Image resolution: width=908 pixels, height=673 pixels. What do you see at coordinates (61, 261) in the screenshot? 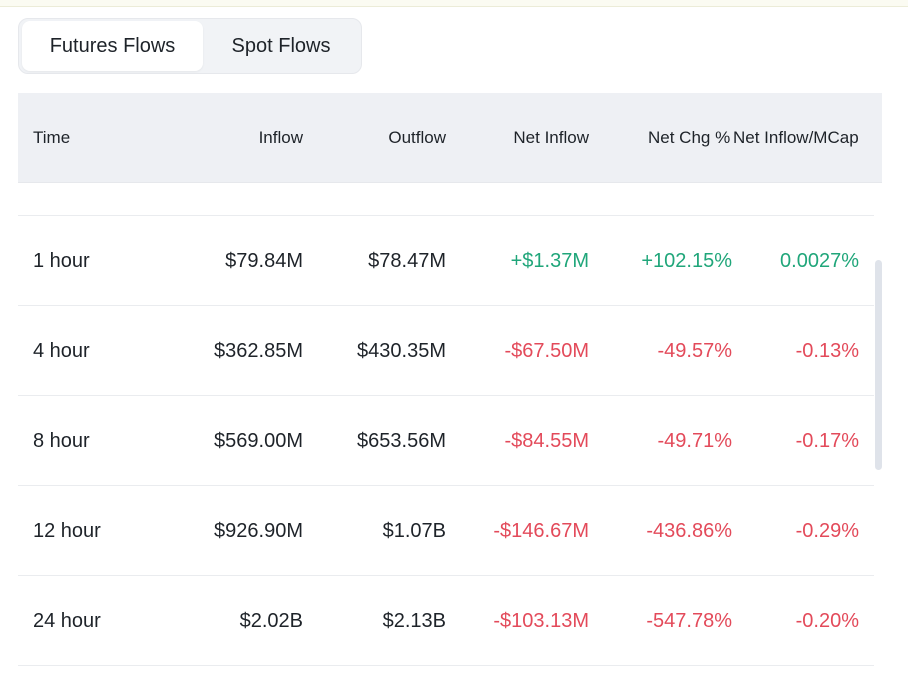
I see `cell-time: 1 hour` at bounding box center [61, 261].